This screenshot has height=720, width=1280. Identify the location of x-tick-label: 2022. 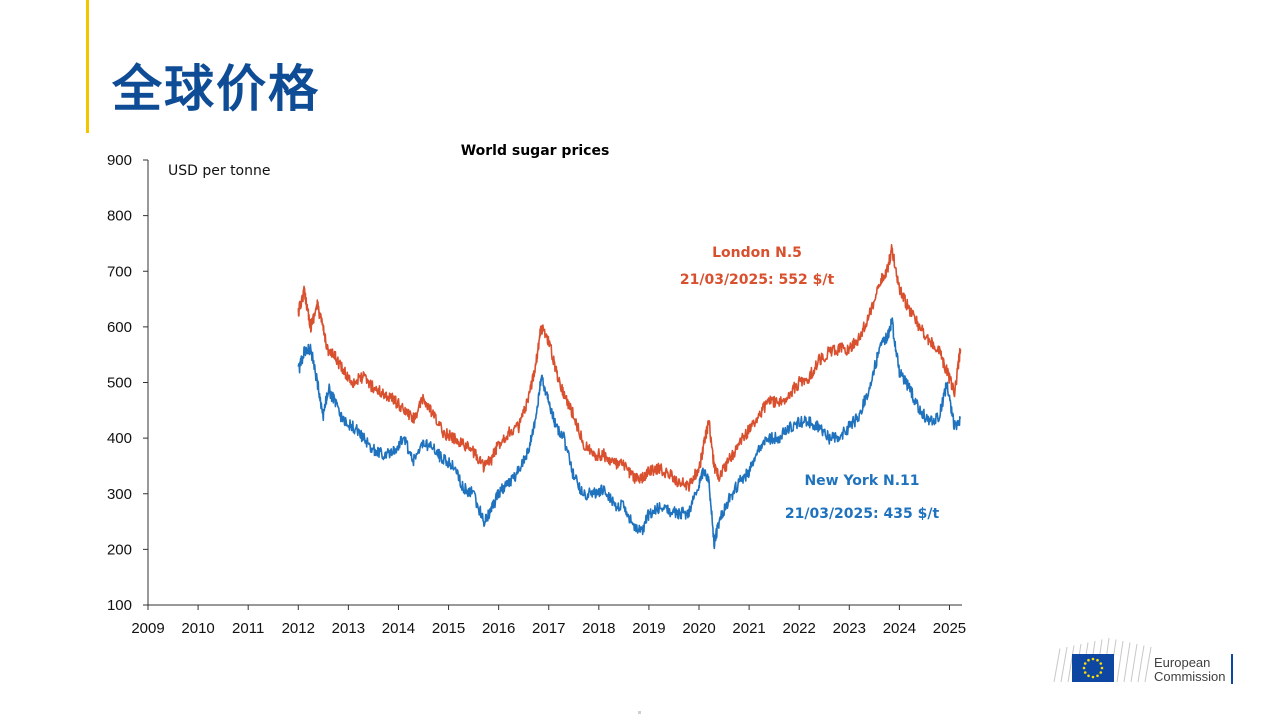
(799, 628).